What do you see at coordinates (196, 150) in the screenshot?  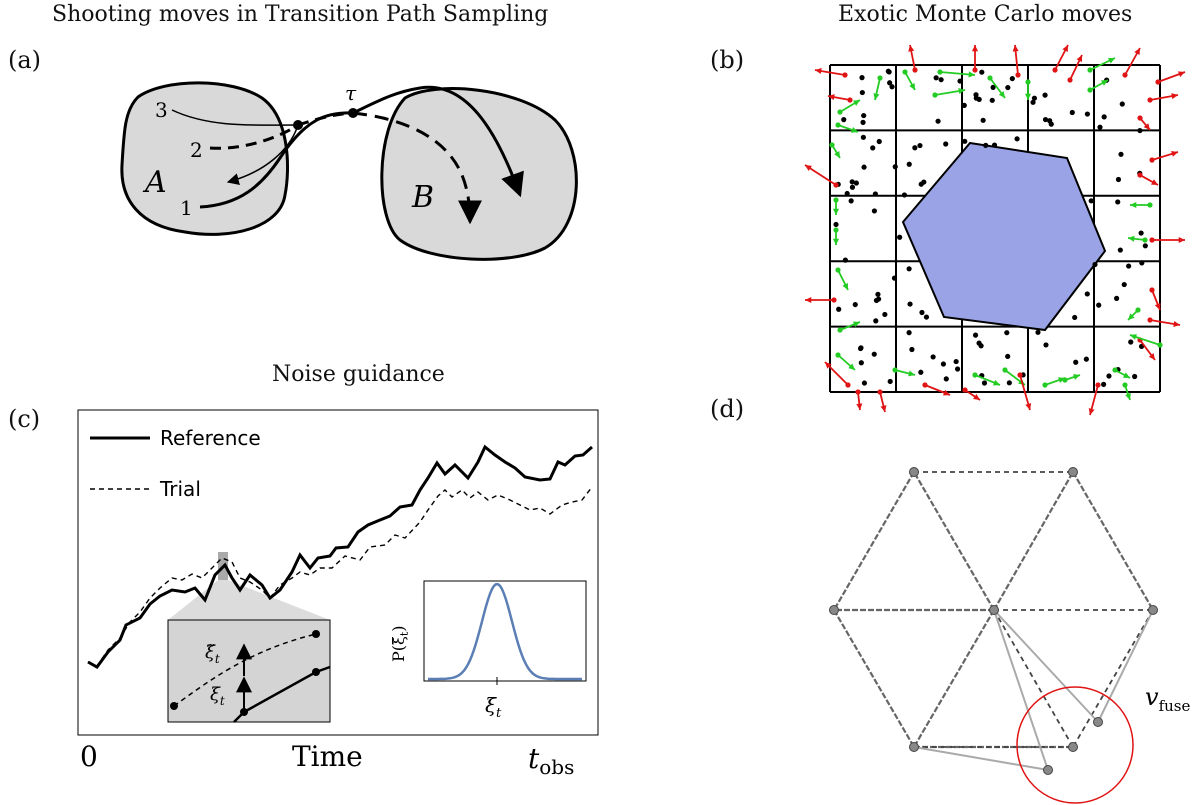 I see `path-2-label: 2` at bounding box center [196, 150].